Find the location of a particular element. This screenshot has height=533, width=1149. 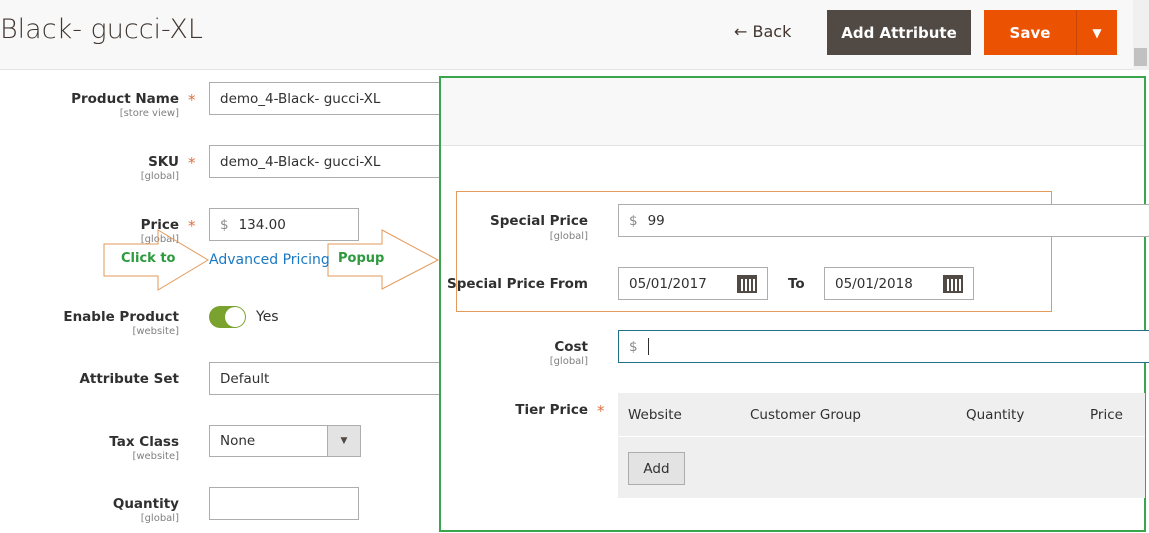

back-button: ← Back is located at coordinates (763, 31).